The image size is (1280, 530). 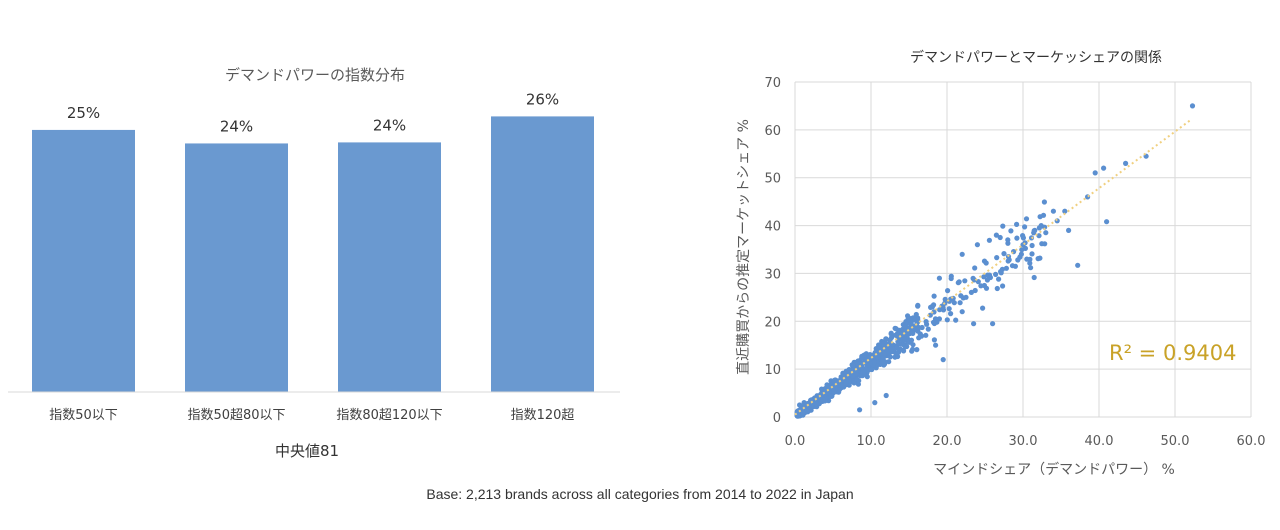 I want to click on scatter-chart-ylabel: 直近購買からの推定マーケットシェア %, so click(x=743, y=247).